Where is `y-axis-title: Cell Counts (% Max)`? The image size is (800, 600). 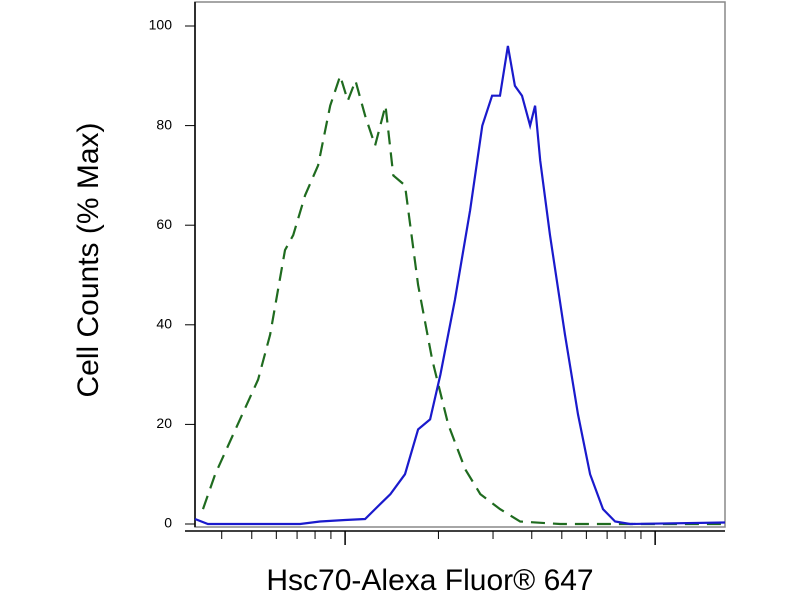
y-axis-title: Cell Counts (% Max) is located at coordinates (88, 259).